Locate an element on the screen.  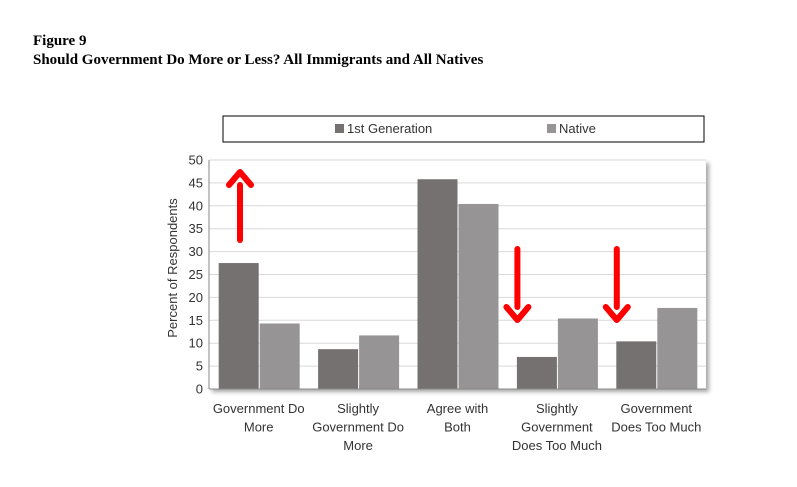
legend-label-1st-generation: 1st Generation is located at coordinates (389, 128).